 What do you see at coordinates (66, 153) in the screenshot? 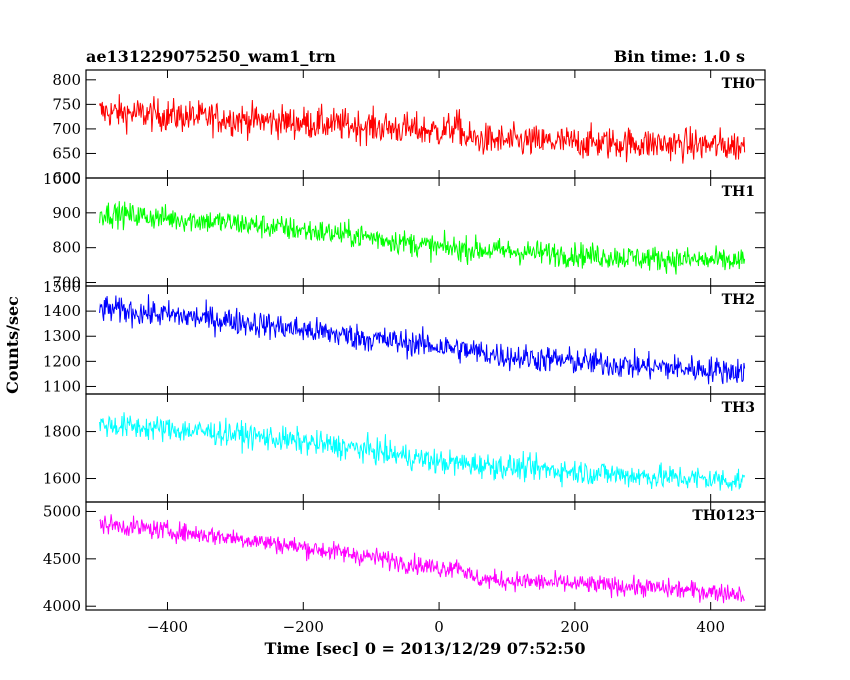
I see `y-tick-label: 650` at bounding box center [66, 153].